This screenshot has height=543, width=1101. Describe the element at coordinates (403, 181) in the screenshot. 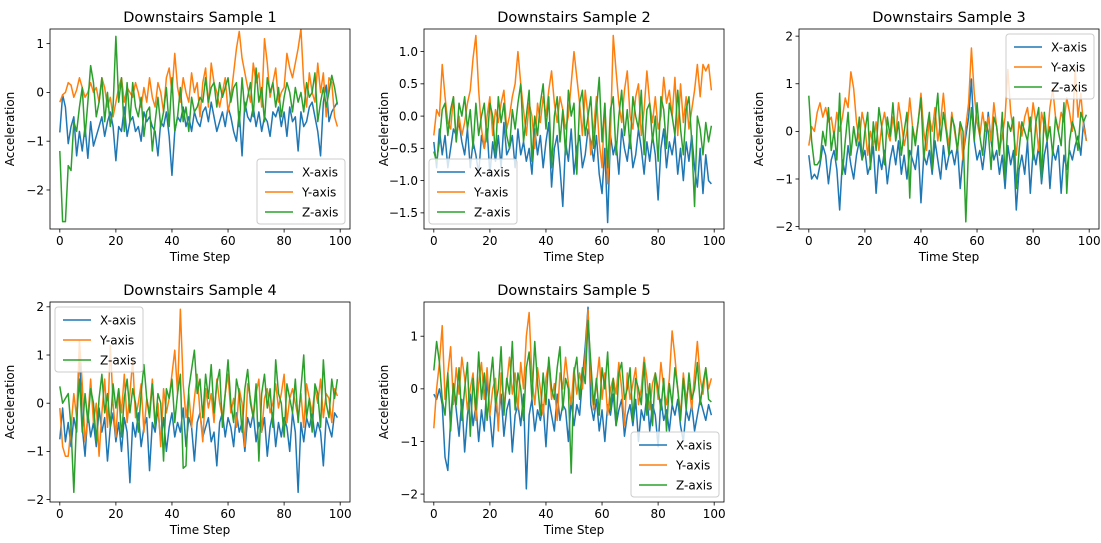

I see `y-tick-label: −1.0` at that location.